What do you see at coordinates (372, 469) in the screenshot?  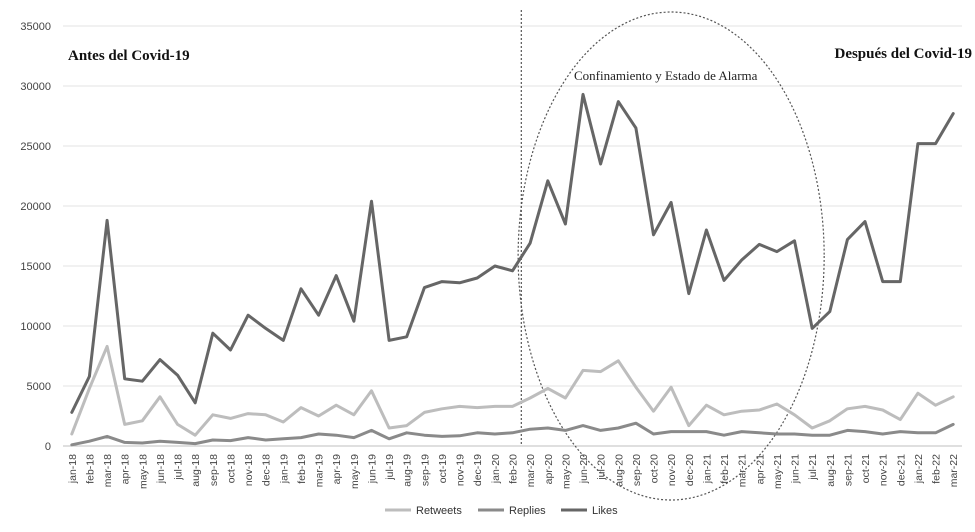 I see `x-tick-label: jun-19` at bounding box center [372, 469].